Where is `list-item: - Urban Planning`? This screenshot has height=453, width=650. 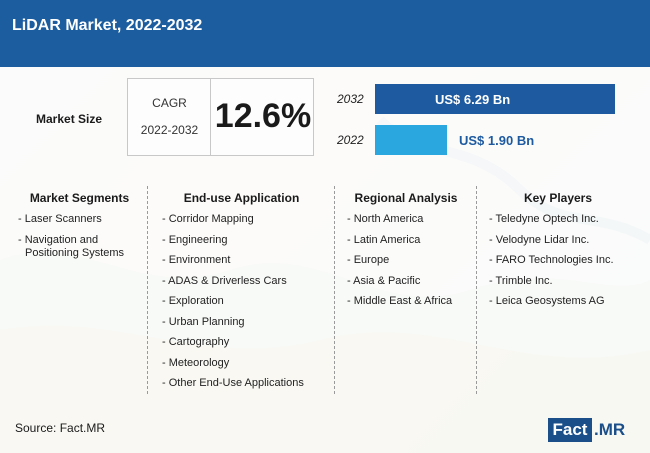 list-item: - Urban Planning is located at coordinates (203, 321).